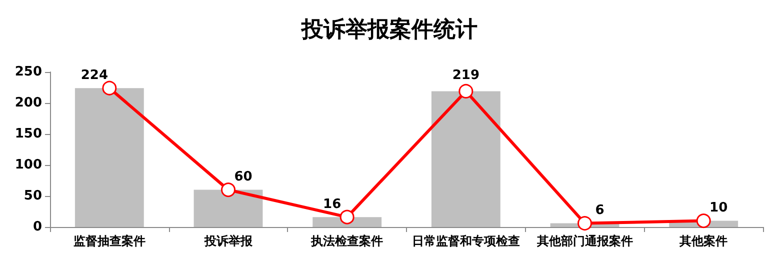 The image size is (779, 267). Describe the element at coordinates (228, 241) in the screenshot. I see `x-tick-label: 投诉举报` at that location.